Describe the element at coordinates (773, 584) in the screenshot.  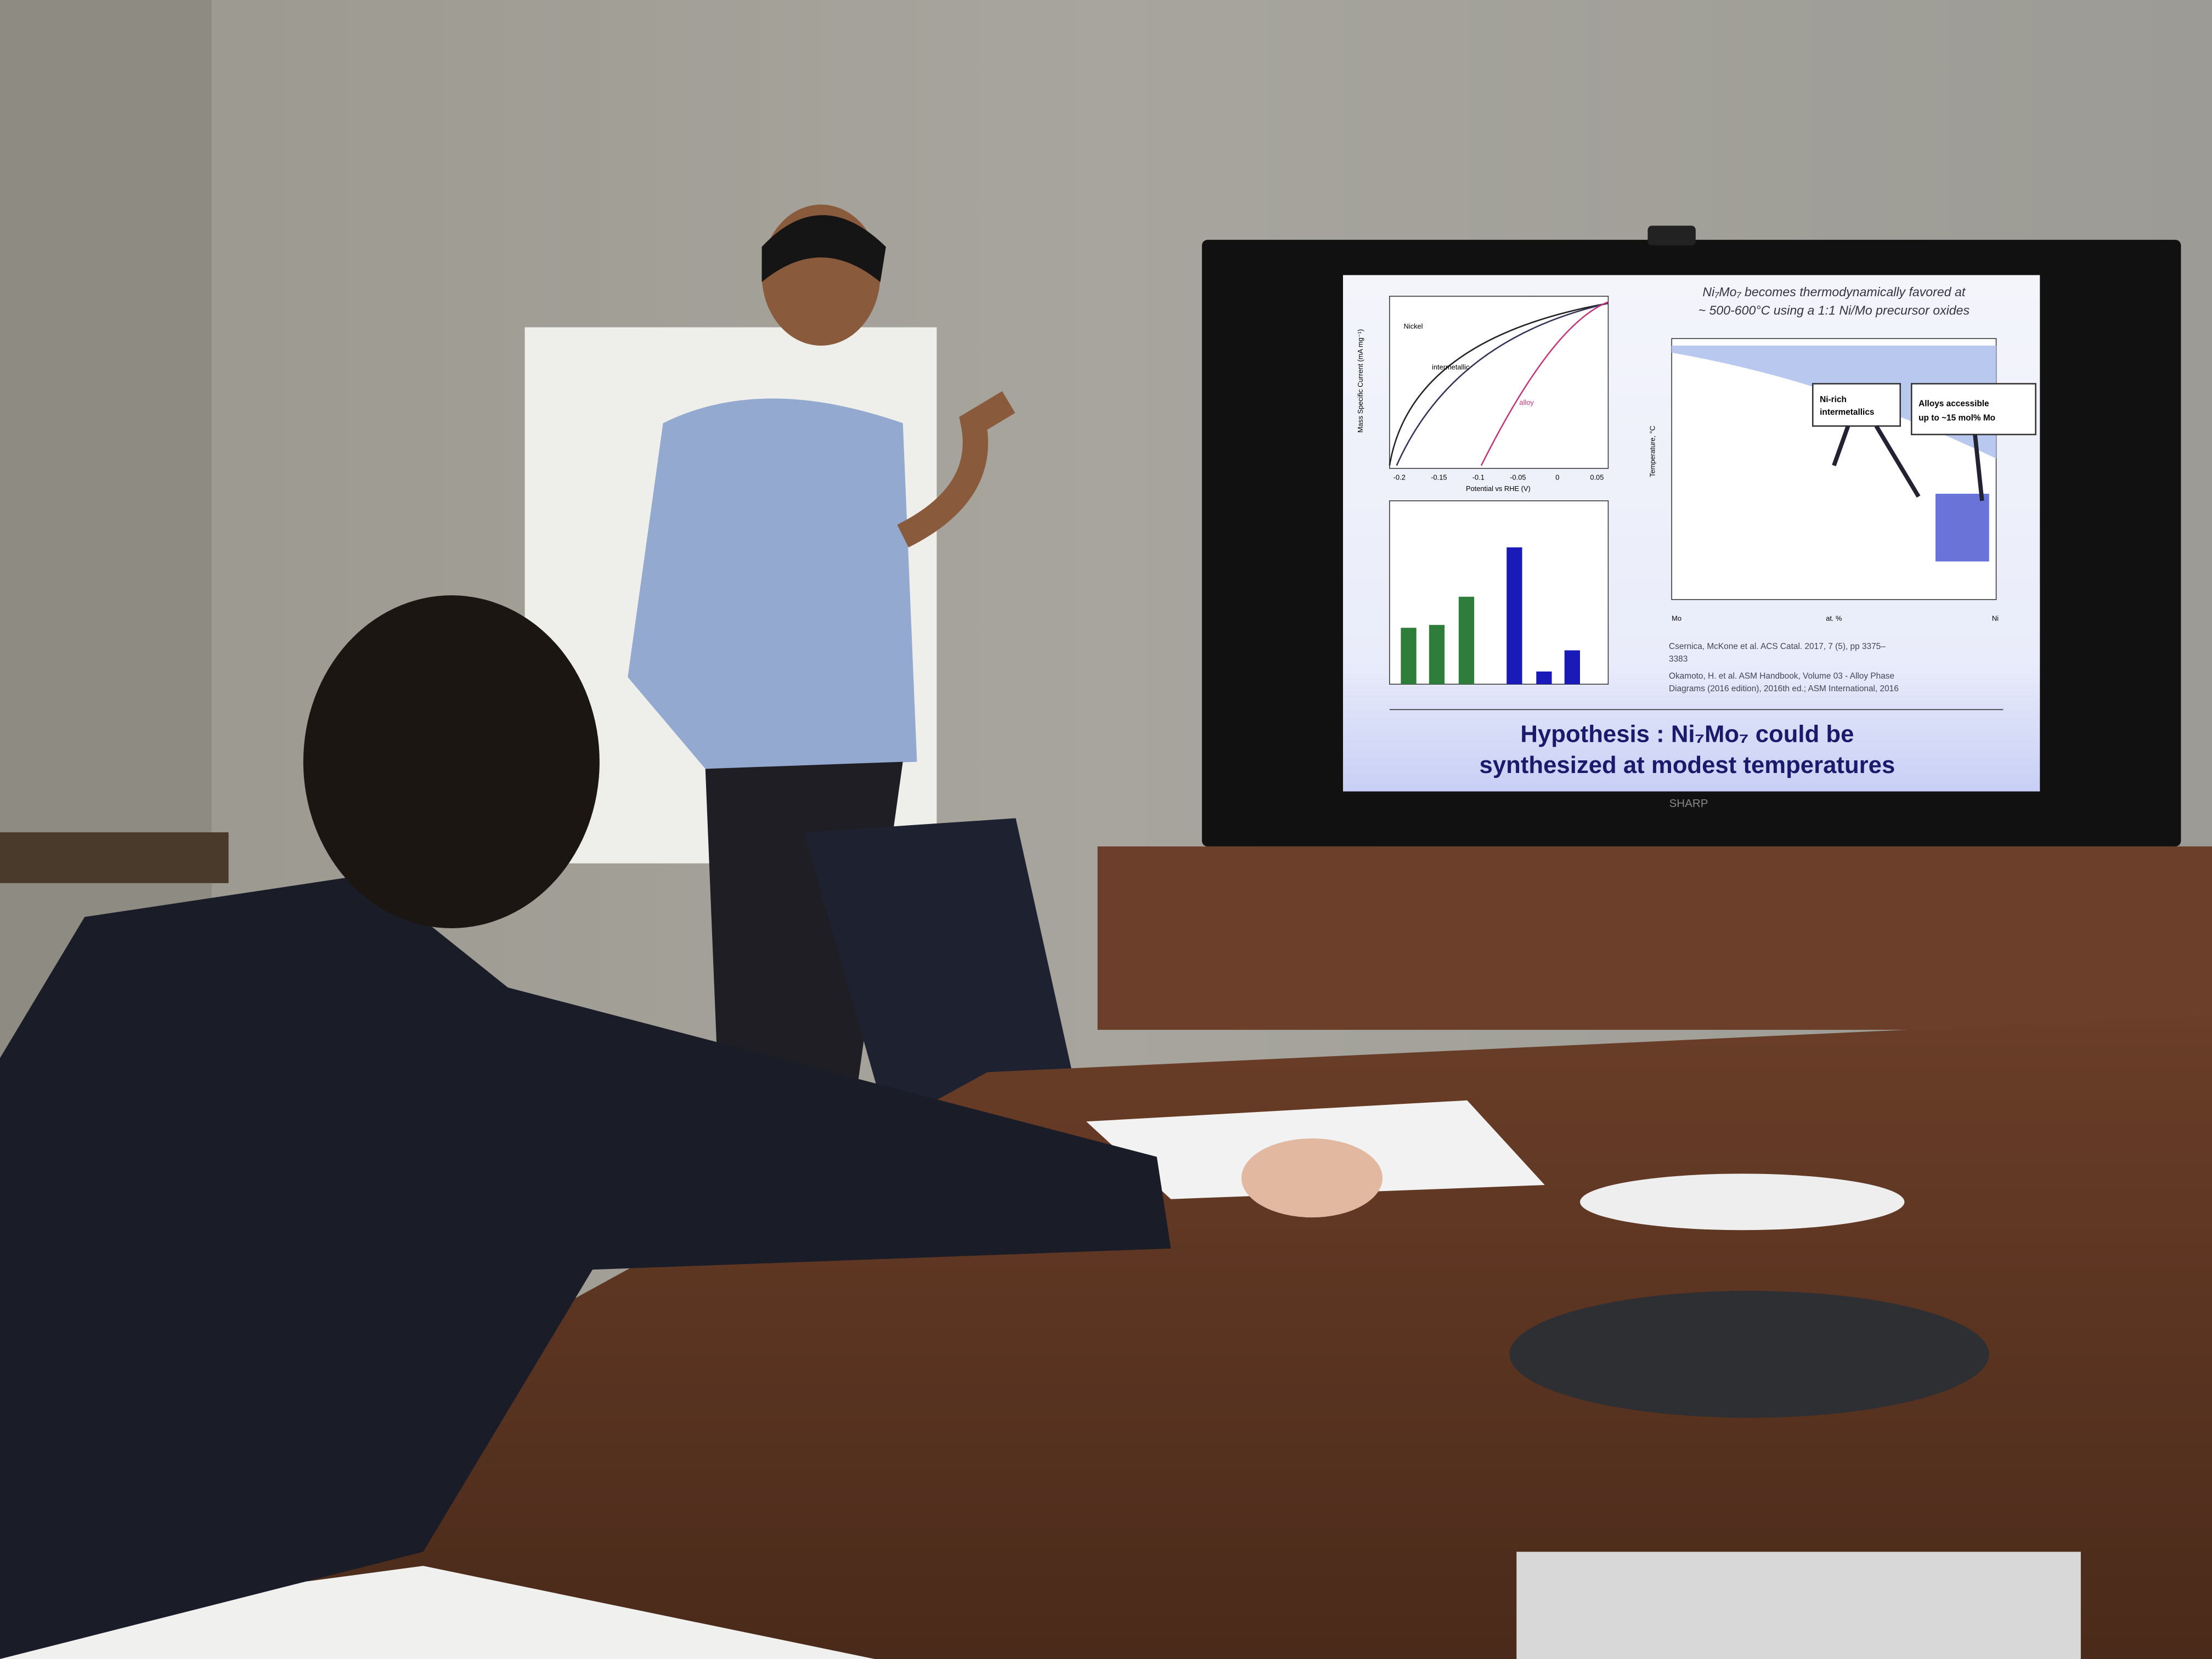
I see `presenter-shirt` at that location.